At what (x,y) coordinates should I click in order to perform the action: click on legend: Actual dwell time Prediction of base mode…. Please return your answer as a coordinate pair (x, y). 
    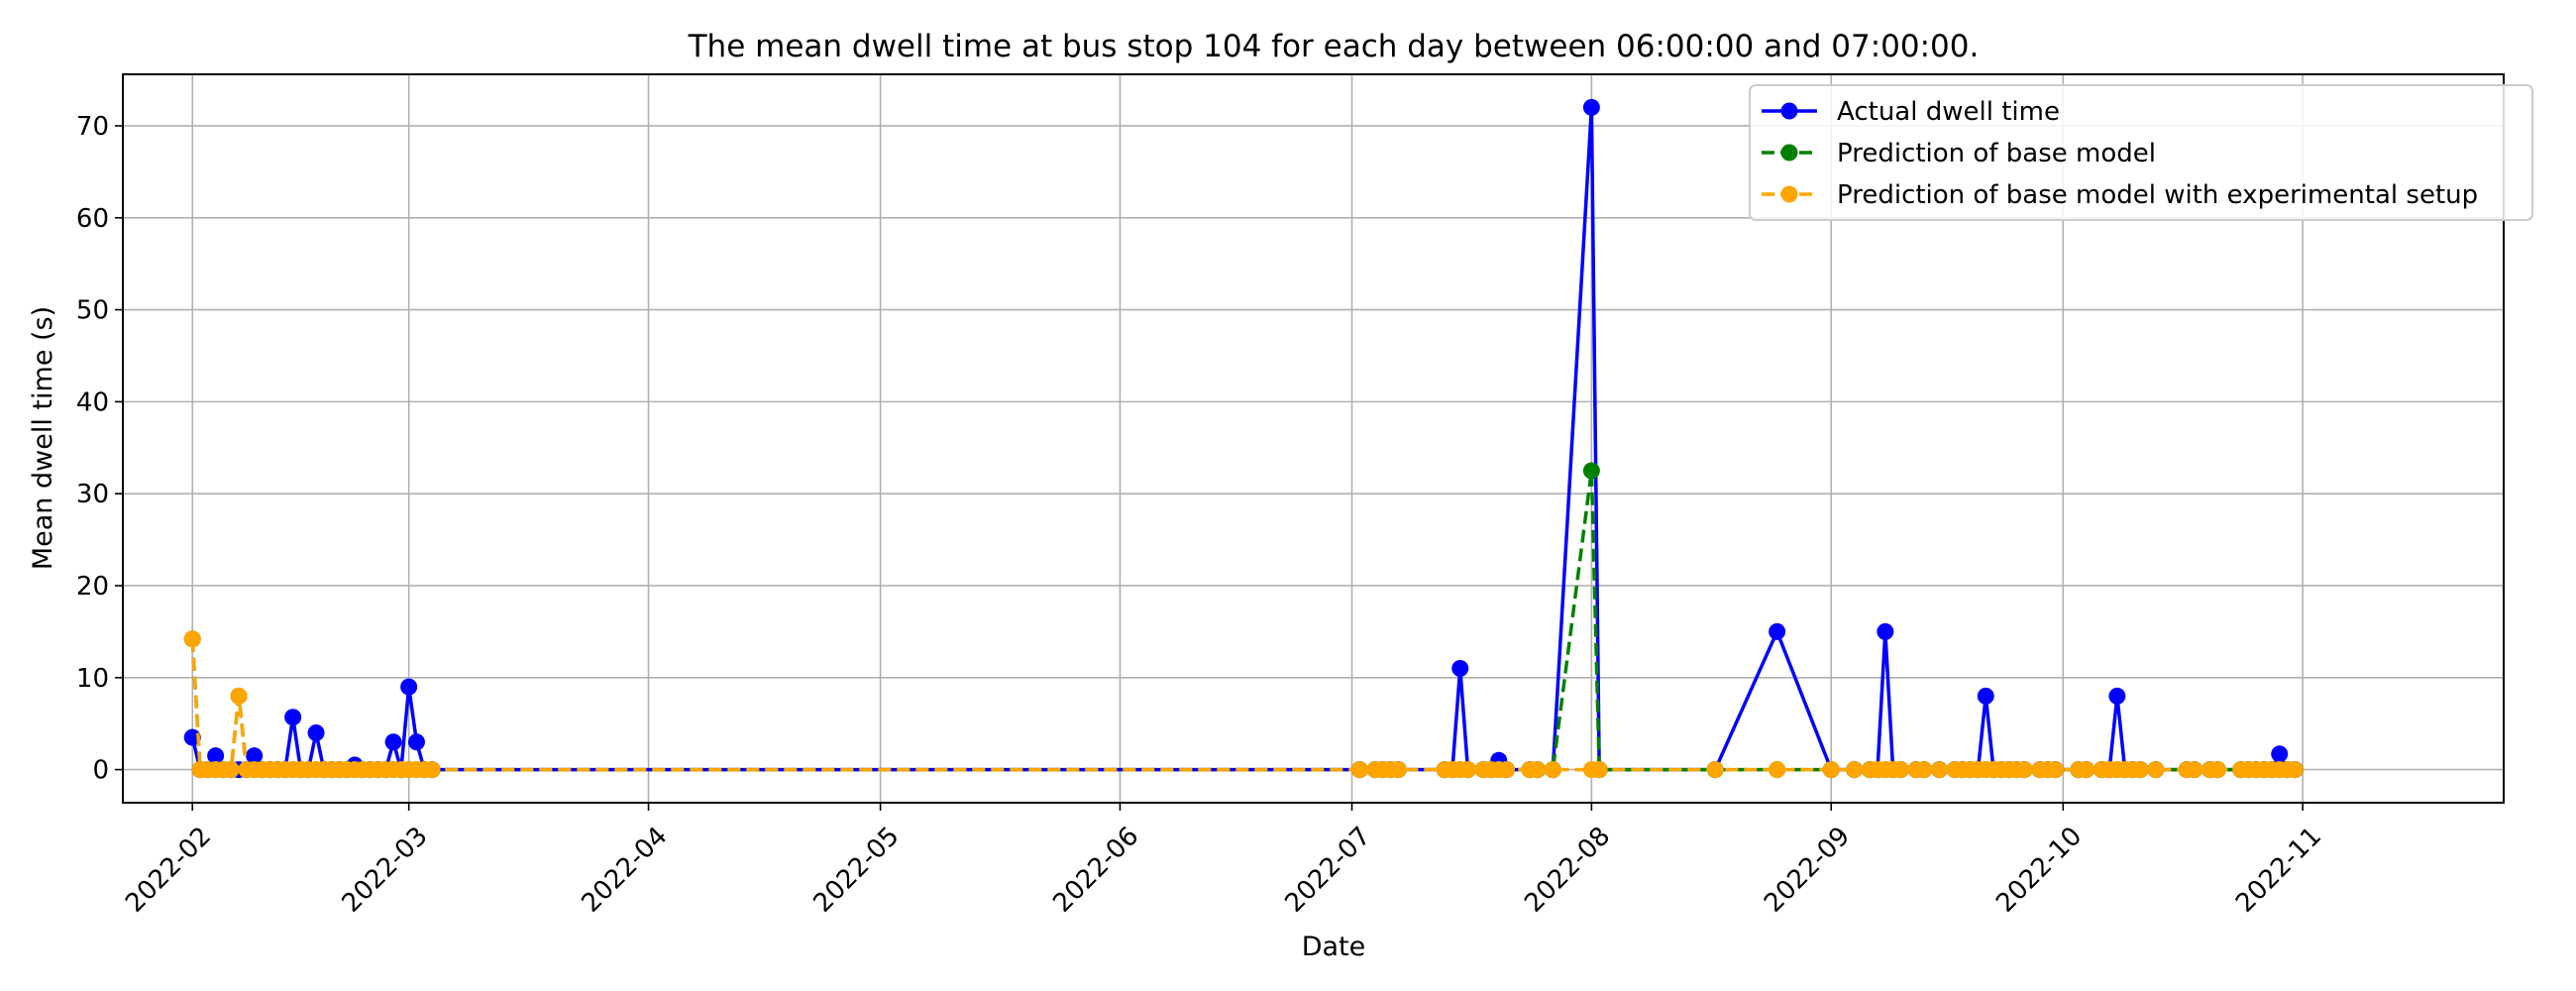
    Looking at the image, I should click on (2141, 152).